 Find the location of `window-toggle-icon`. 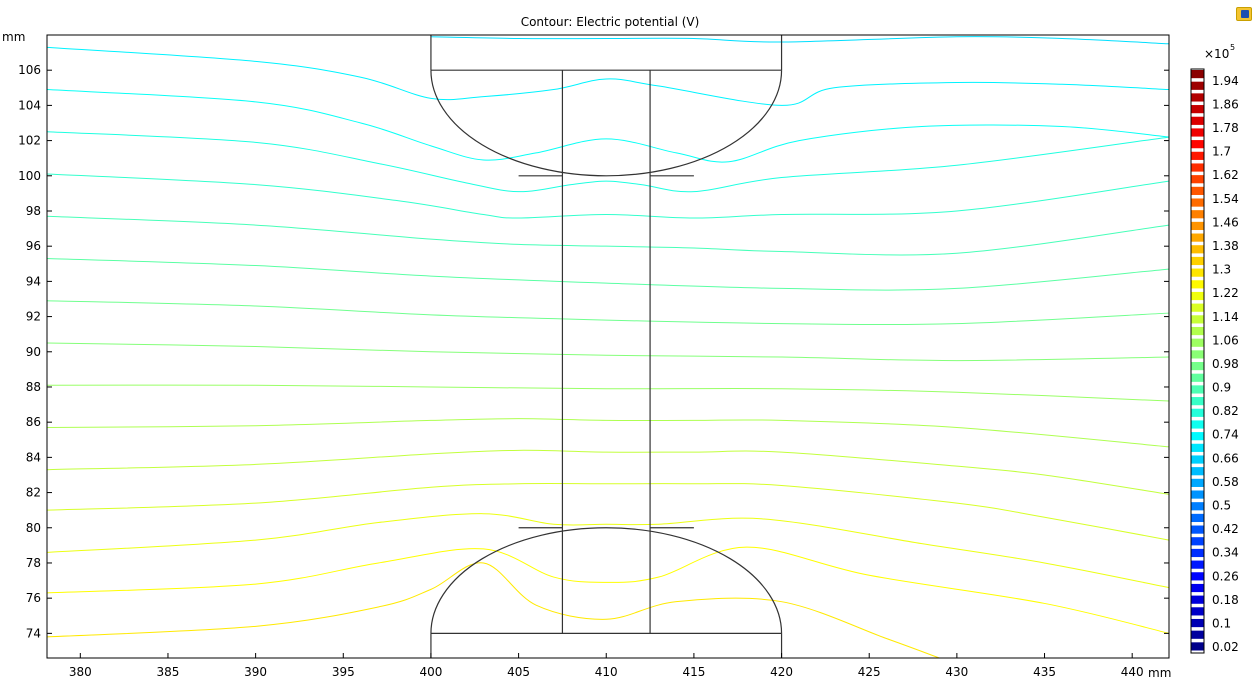

window-toggle-icon is located at coordinates (1244, 14).